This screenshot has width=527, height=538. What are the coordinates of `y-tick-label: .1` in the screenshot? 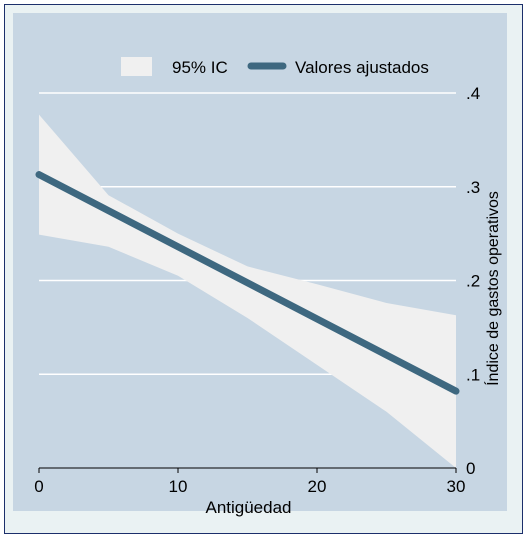 It's located at (473, 374).